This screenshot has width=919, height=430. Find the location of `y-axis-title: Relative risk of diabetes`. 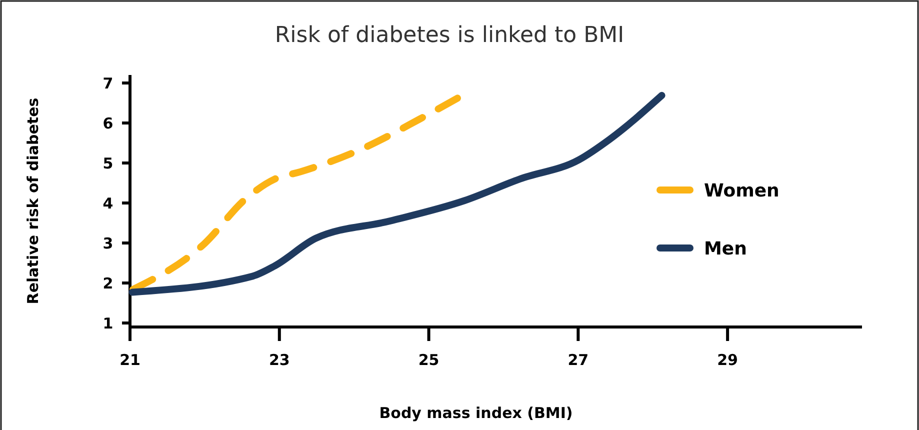

y-axis-title: Relative risk of diabetes is located at coordinates (33, 201).